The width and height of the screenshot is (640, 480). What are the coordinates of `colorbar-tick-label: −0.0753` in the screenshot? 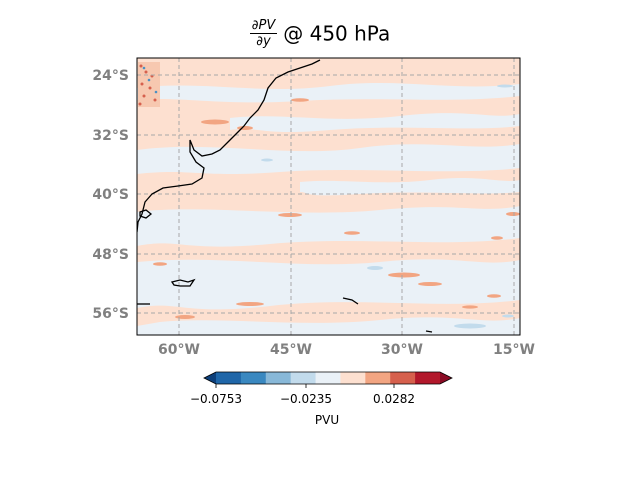 It's located at (216, 399).